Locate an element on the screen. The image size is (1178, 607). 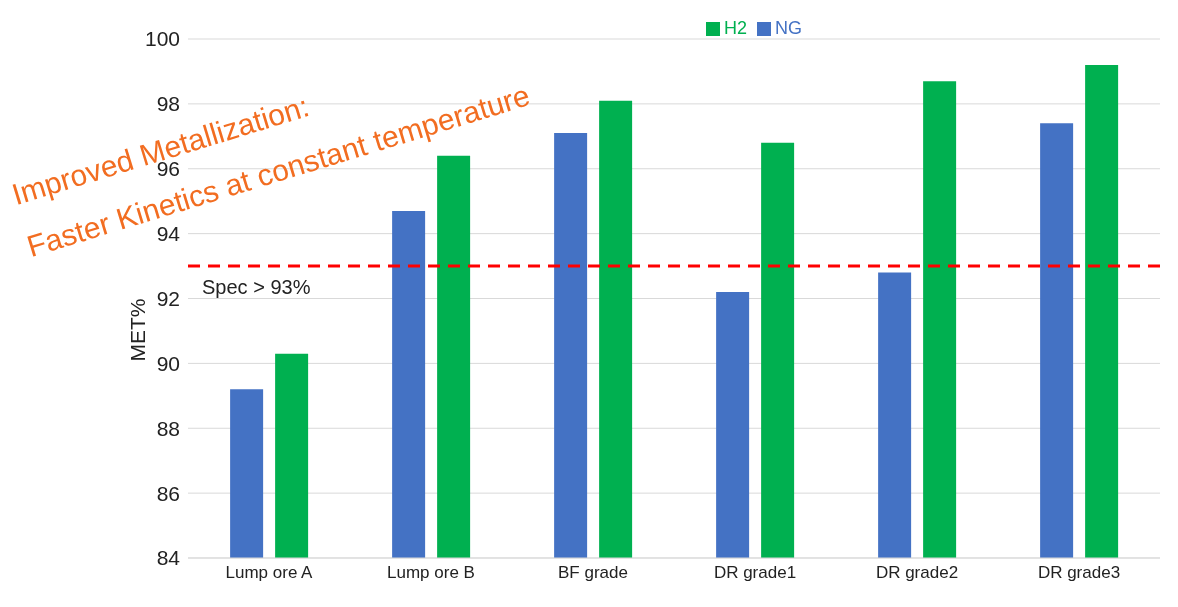
legend-label: H2 is located at coordinates (735, 28).